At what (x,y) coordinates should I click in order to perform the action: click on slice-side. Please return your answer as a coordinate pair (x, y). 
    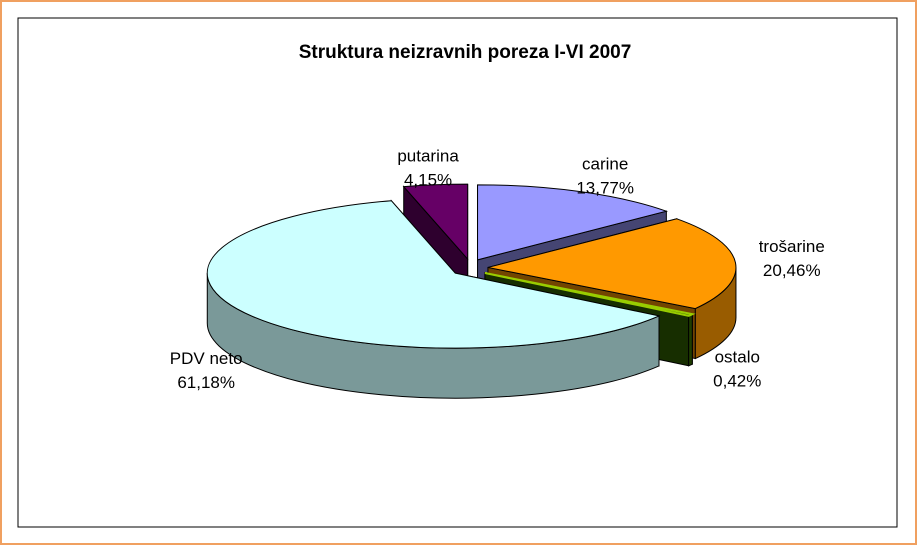
    Looking at the image, I should click on (690, 340).